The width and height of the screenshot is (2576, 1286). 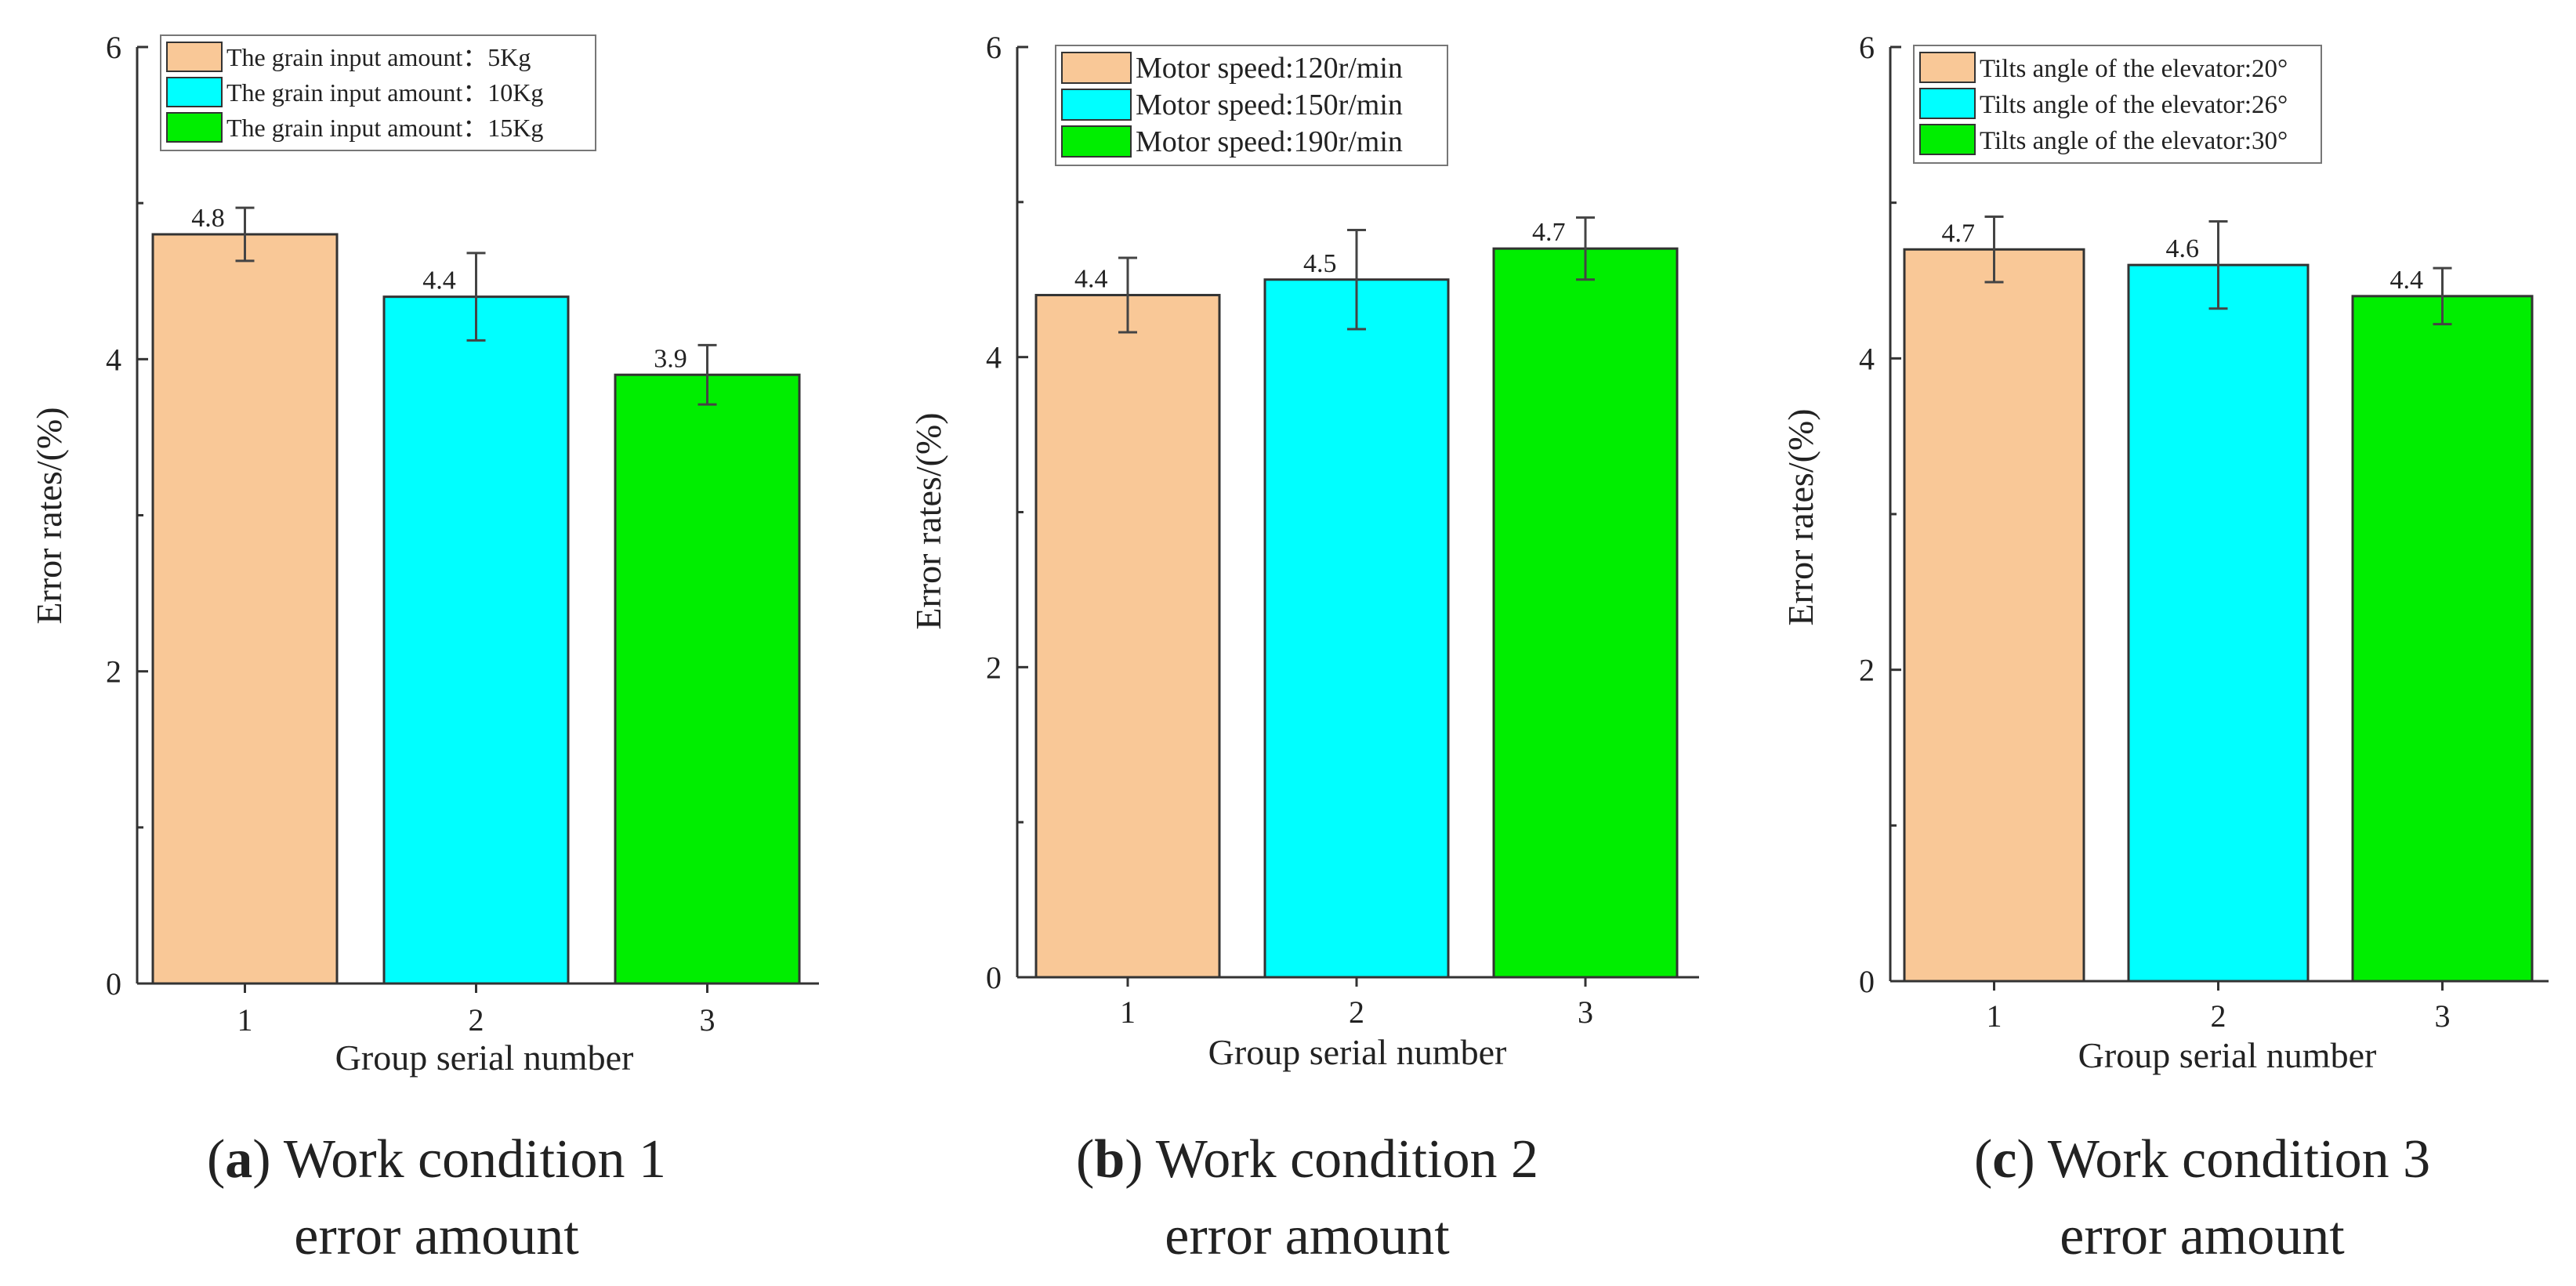 I want to click on legend-label-1: Tilts angle of the elevator:20°, so click(x=2134, y=69).